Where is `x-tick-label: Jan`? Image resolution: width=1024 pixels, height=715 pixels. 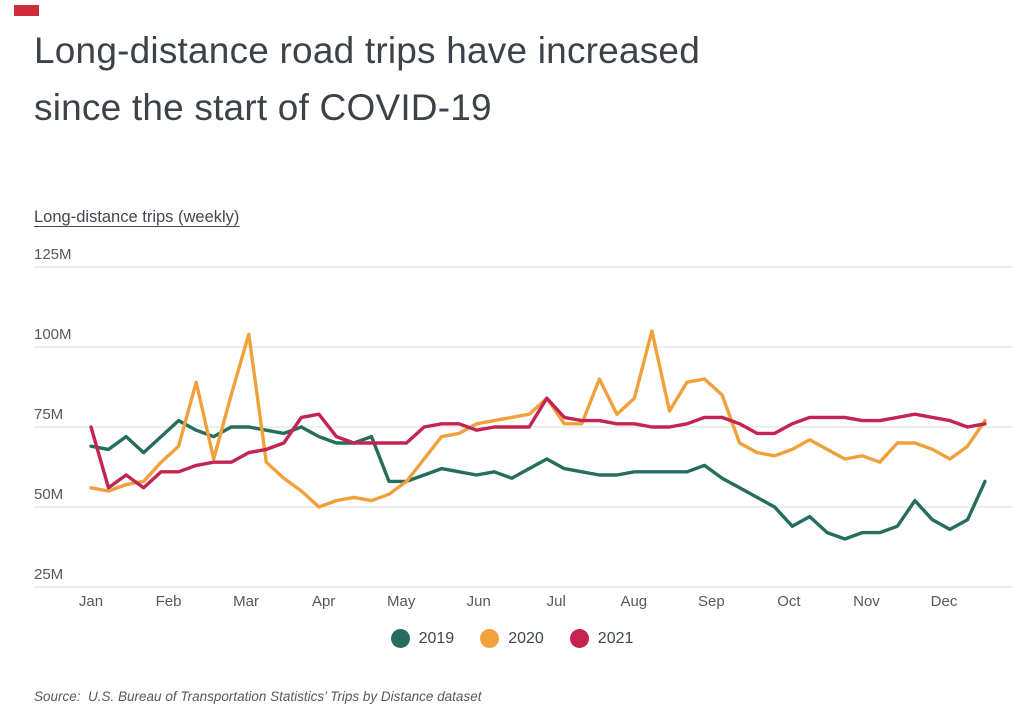 x-tick-label: Jan is located at coordinates (91, 601).